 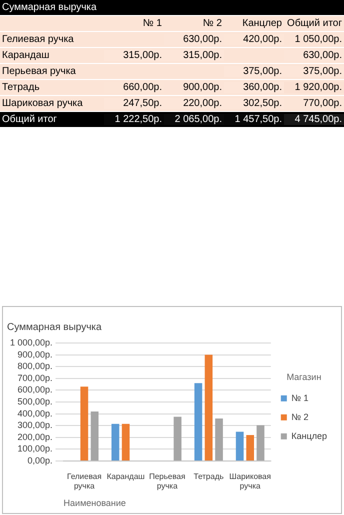 I want to click on x-tick-label: Перьевая ручка, so click(x=167, y=481).